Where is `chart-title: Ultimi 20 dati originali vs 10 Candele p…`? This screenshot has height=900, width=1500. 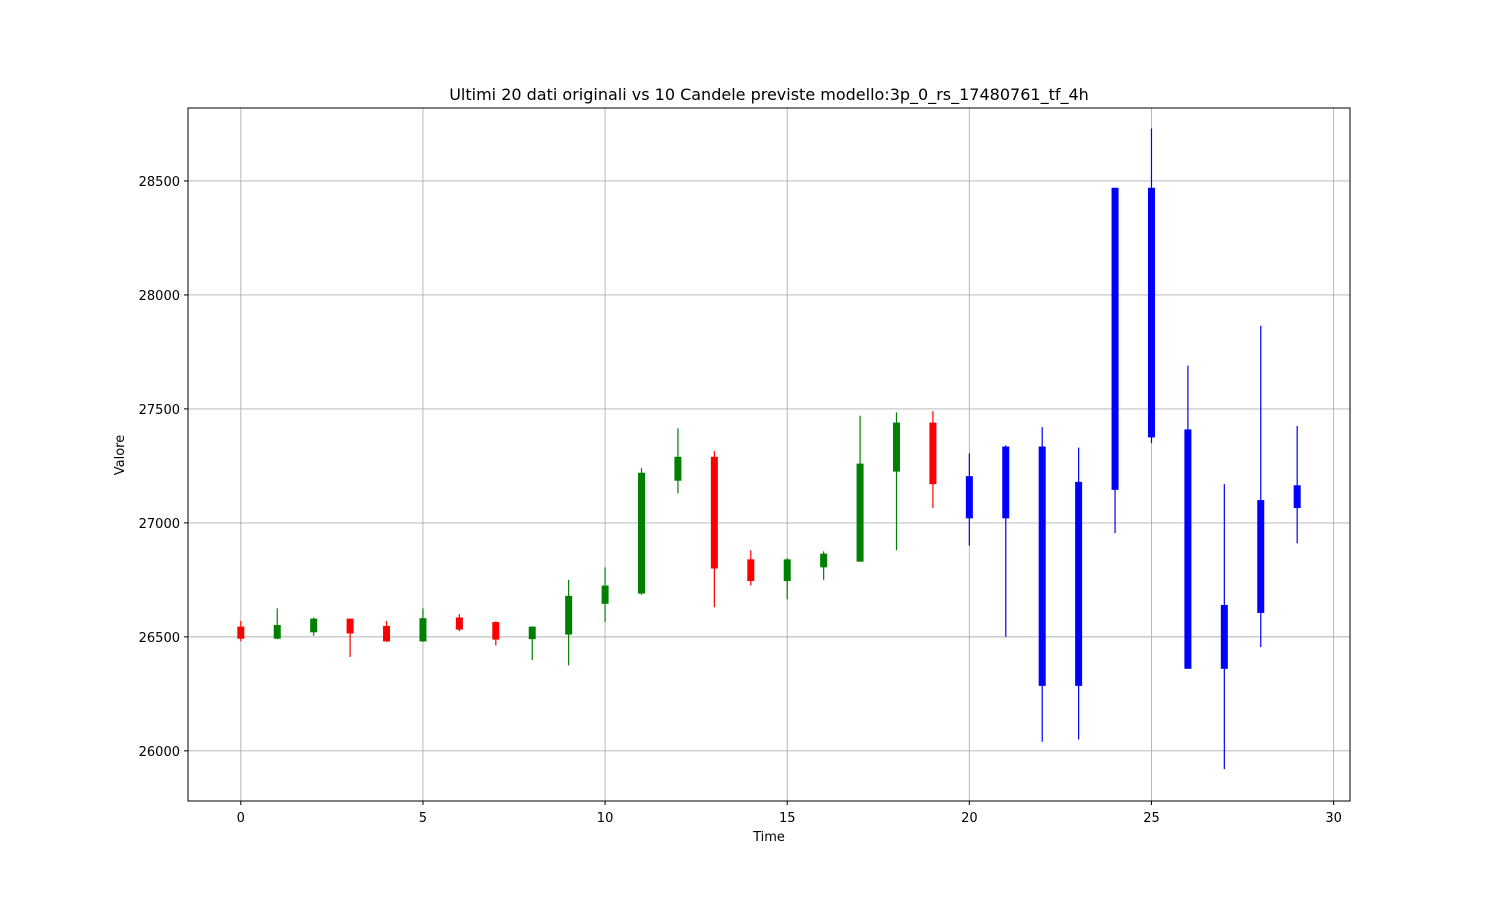
chart-title: Ultimi 20 dati originali vs 10 Candele p… is located at coordinates (769, 95).